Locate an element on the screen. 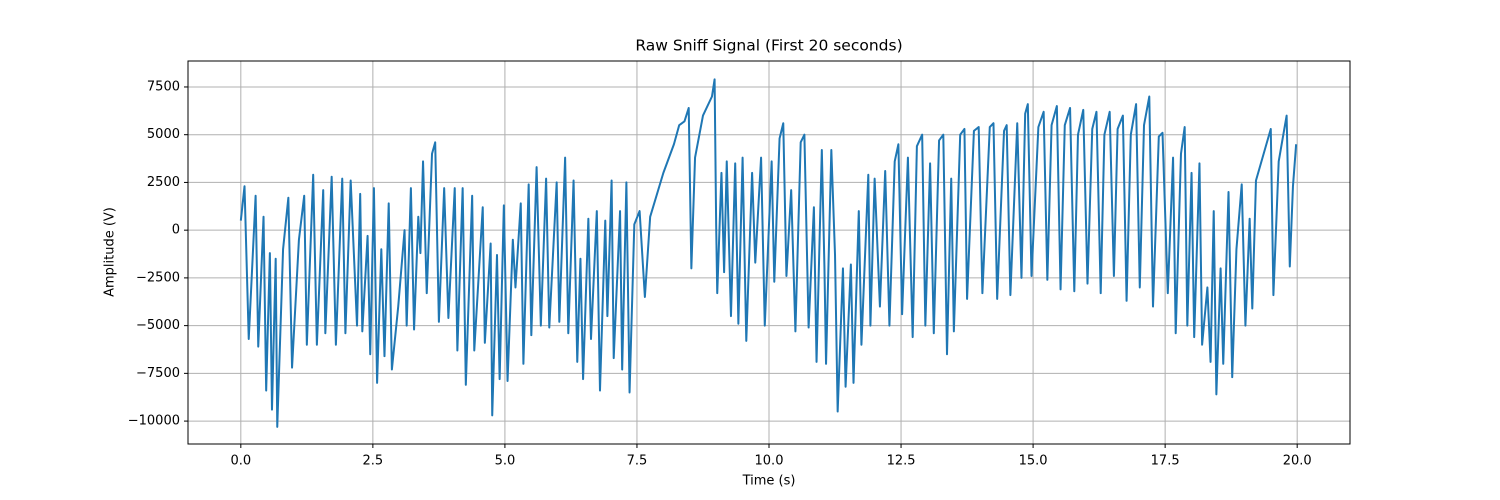 The height and width of the screenshot is (500, 1500). y-tick-label: 5000 is located at coordinates (163, 134).